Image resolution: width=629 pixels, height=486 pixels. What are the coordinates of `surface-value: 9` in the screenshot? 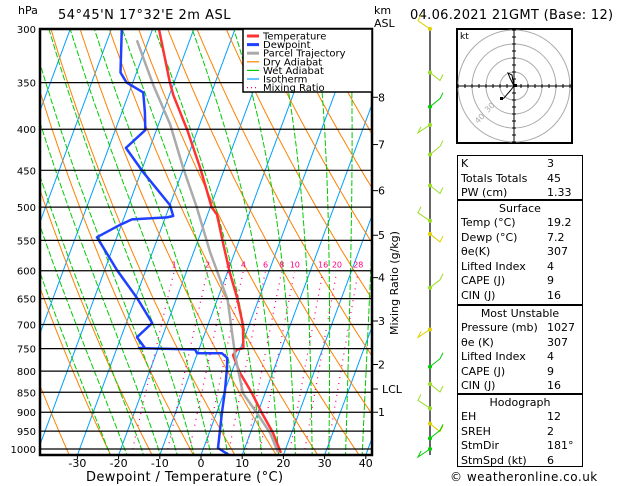 It's located at (550, 281).